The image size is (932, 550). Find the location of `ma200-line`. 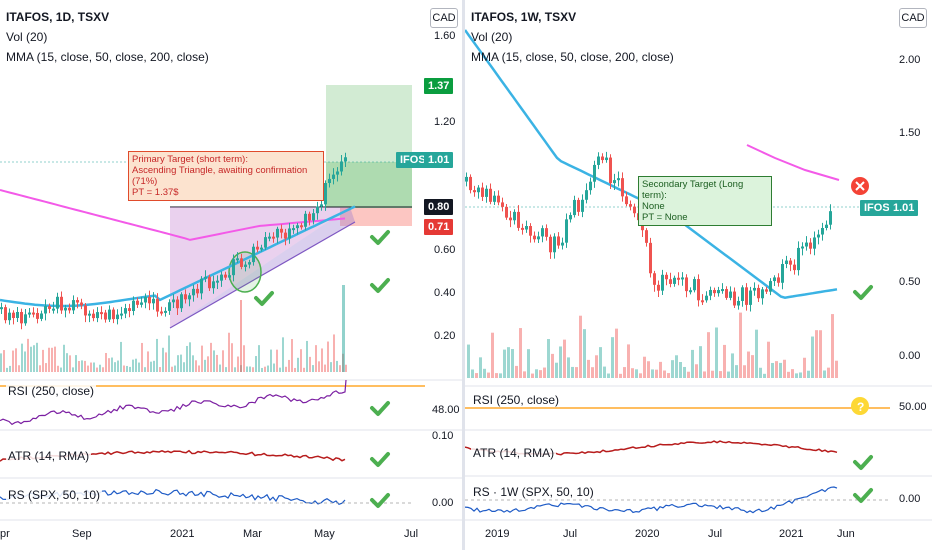

ma200-line is located at coordinates (793, 162).